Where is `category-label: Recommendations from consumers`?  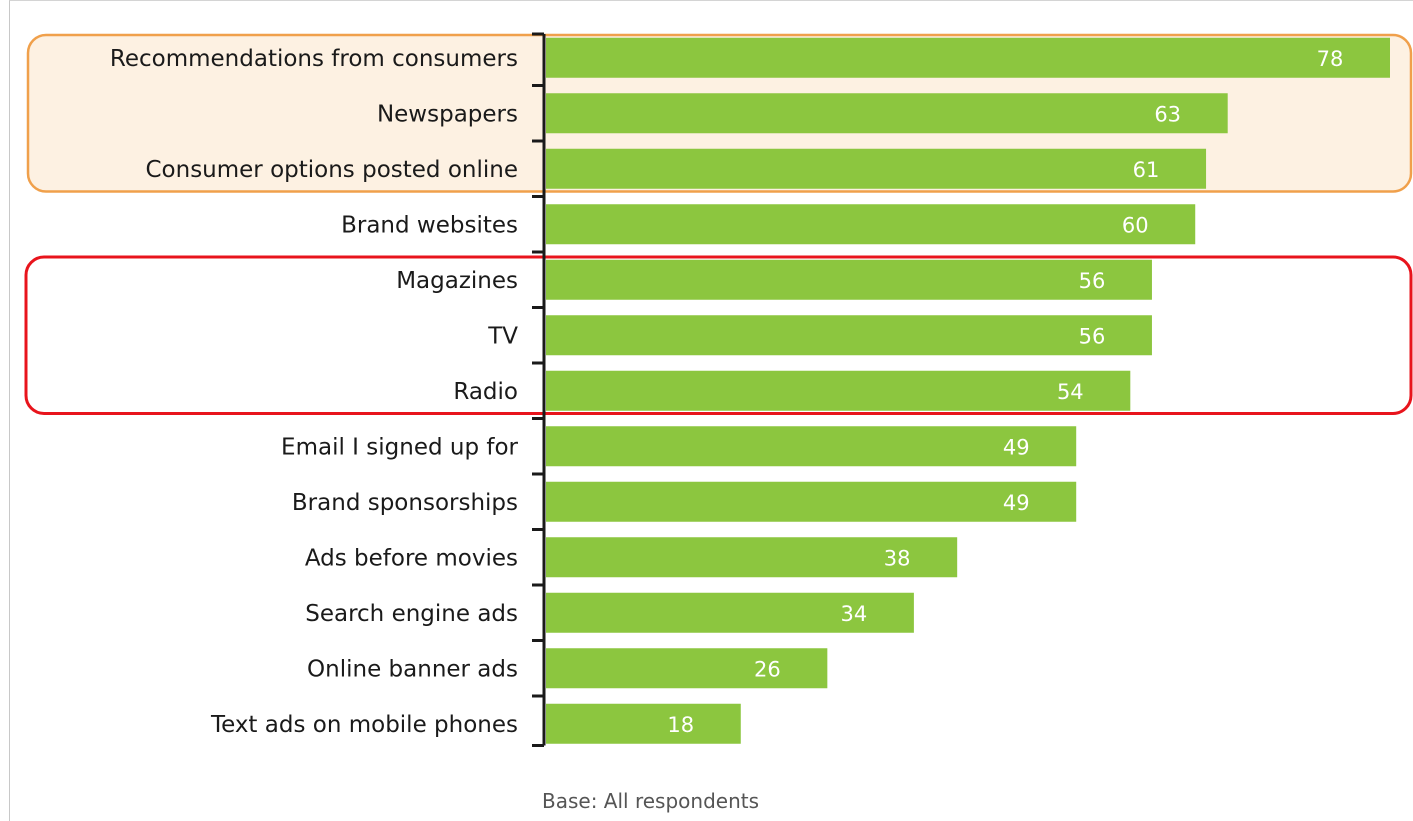
category-label: Recommendations from consumers is located at coordinates (314, 59).